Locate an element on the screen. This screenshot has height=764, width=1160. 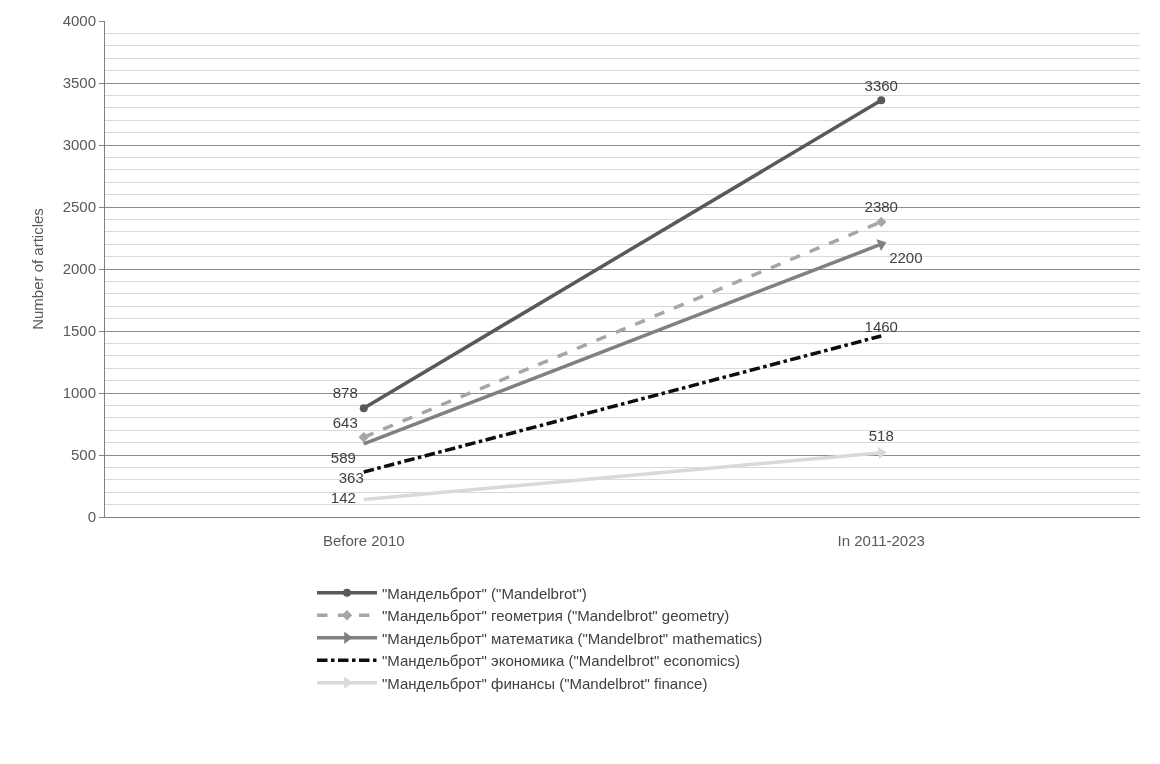
data-label: 643 is located at coordinates (345, 422).